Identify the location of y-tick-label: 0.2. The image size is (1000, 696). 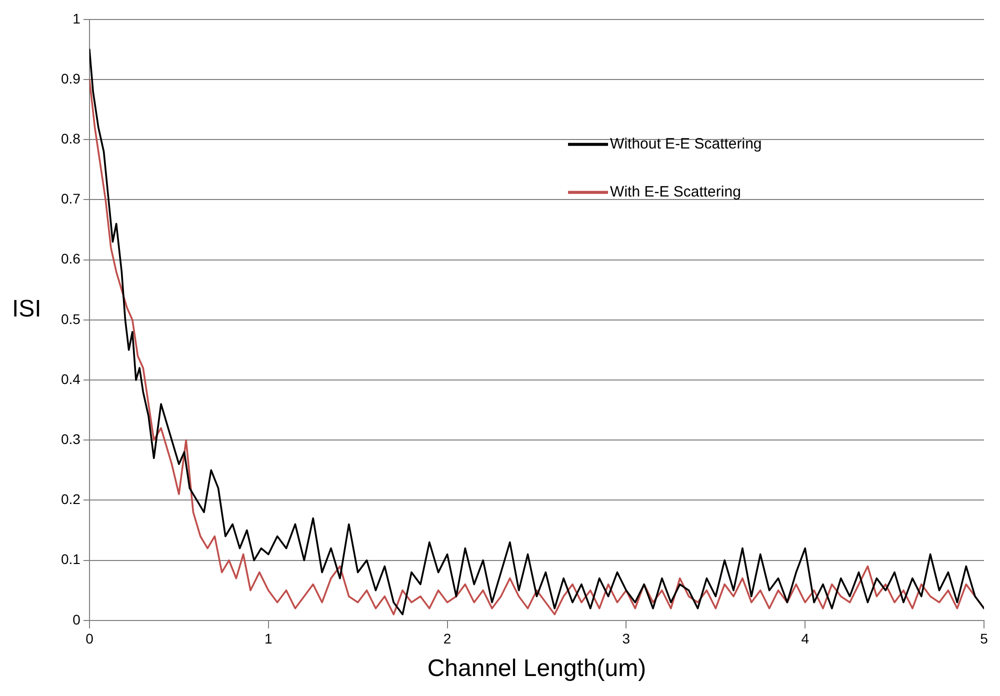
(70, 499).